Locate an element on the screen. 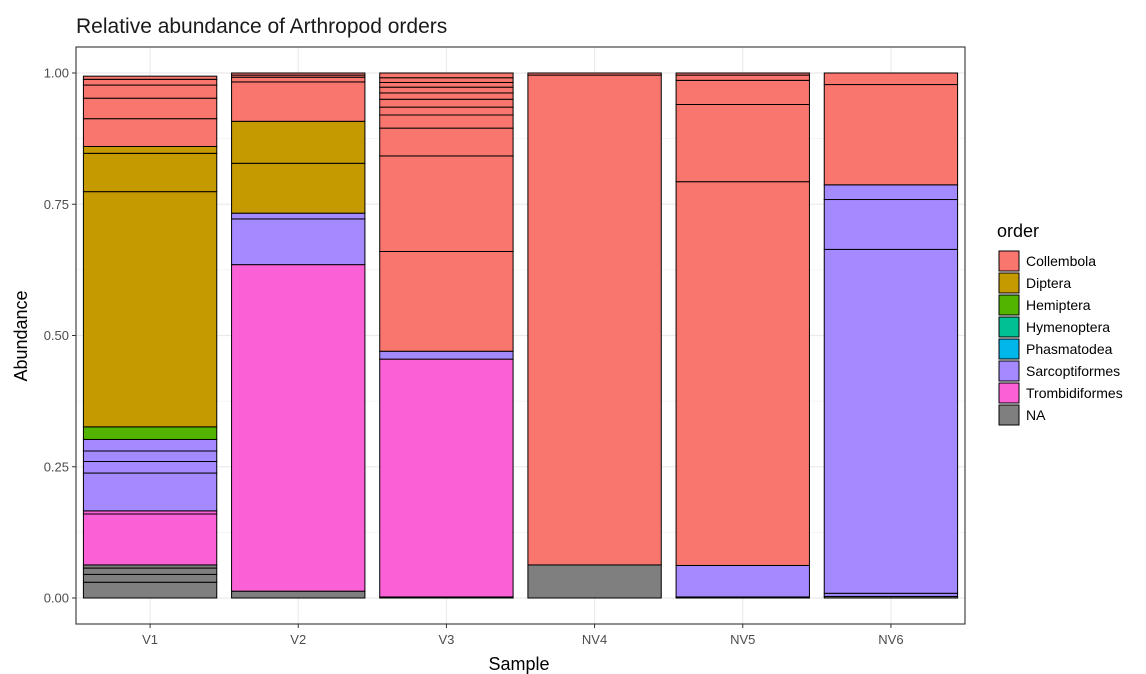  x-tick-label: V2 is located at coordinates (298, 639).